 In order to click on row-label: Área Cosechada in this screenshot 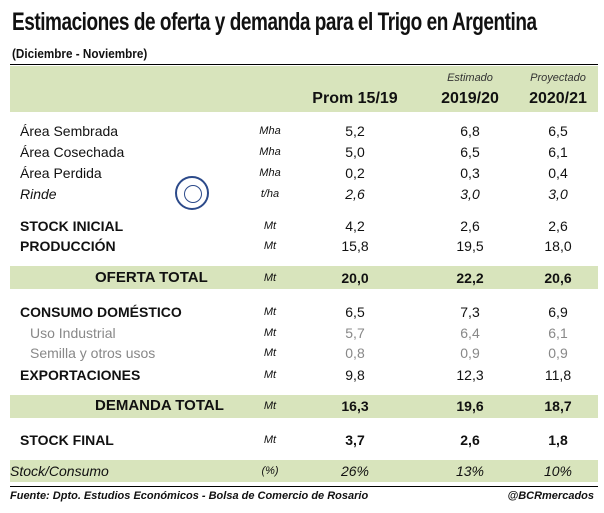, I will do `click(72, 152)`.